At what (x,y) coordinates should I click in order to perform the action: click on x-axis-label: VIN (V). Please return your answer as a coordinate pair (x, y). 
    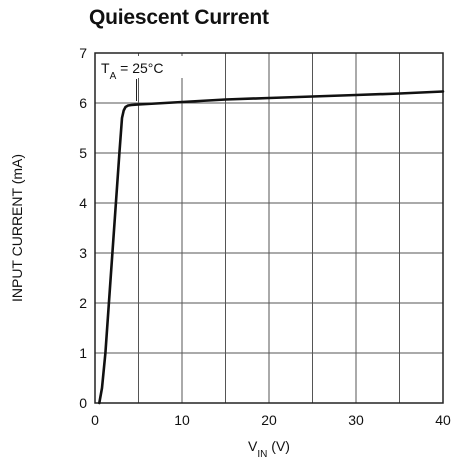
    Looking at the image, I should click on (269, 449).